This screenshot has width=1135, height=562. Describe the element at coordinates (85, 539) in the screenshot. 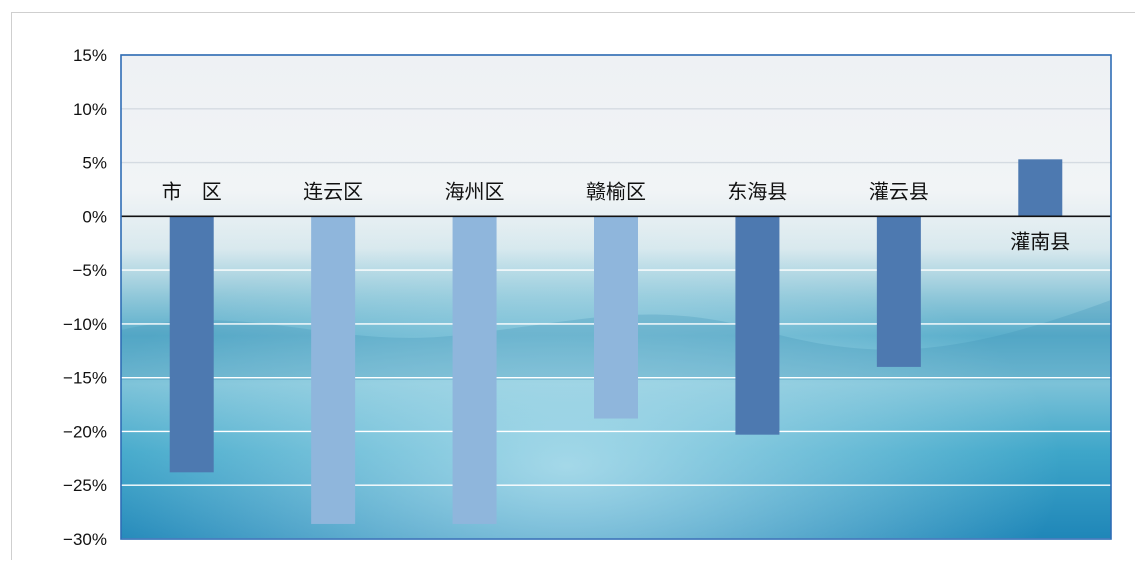

I see `y-tick-label: −30%` at that location.